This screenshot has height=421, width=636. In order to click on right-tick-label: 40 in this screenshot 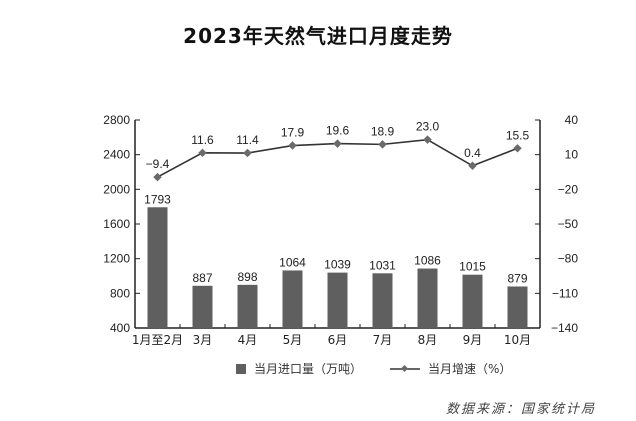, I will do `click(572, 120)`.